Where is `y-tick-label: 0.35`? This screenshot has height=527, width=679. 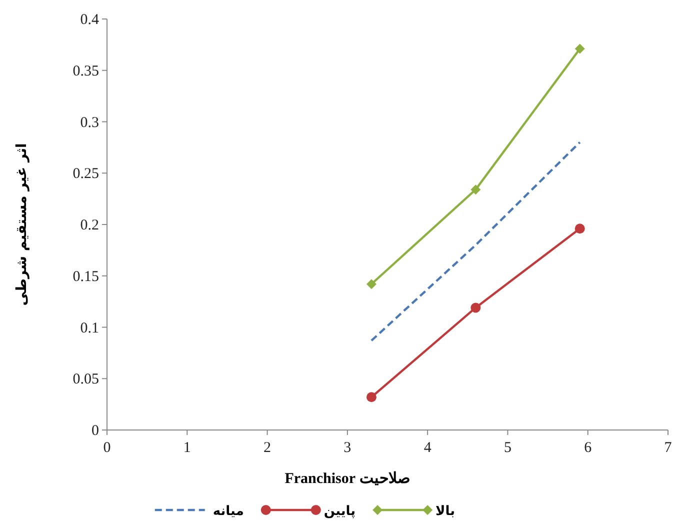
y-tick-label: 0.35 is located at coordinates (85, 71).